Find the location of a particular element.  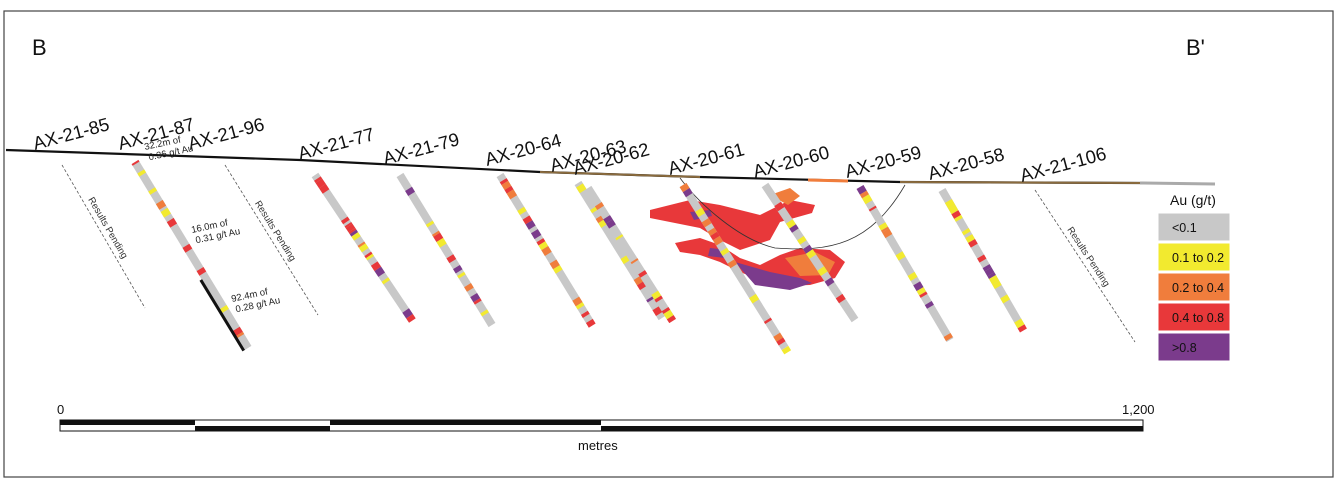

hole-label: AX-20-59 is located at coordinates (883, 161).